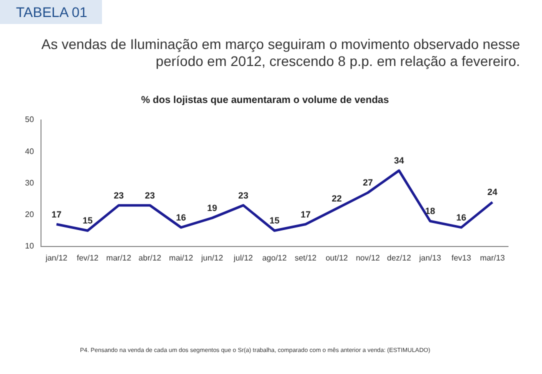 This screenshot has width=542, height=374. I want to click on x-tick-label: fev/12, so click(88, 257).